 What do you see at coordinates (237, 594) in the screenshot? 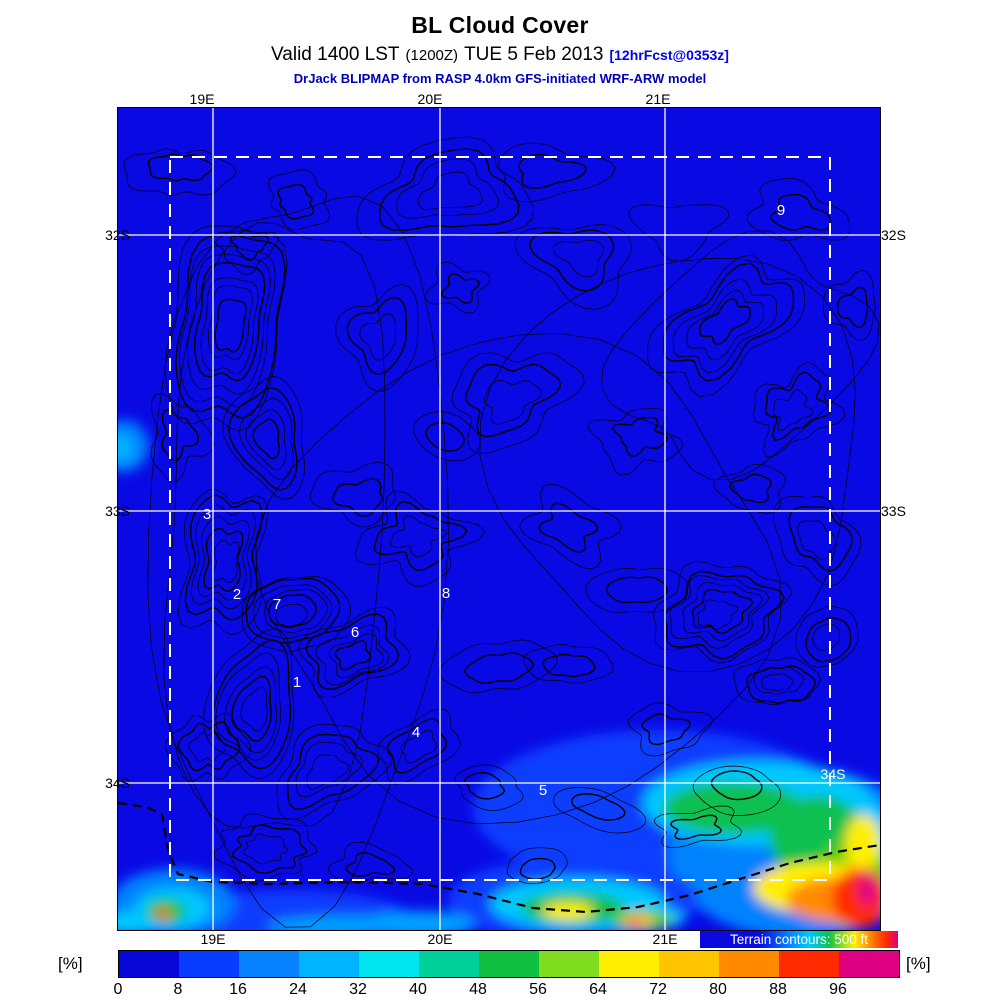
I see `spot-number-2: 2` at bounding box center [237, 594].